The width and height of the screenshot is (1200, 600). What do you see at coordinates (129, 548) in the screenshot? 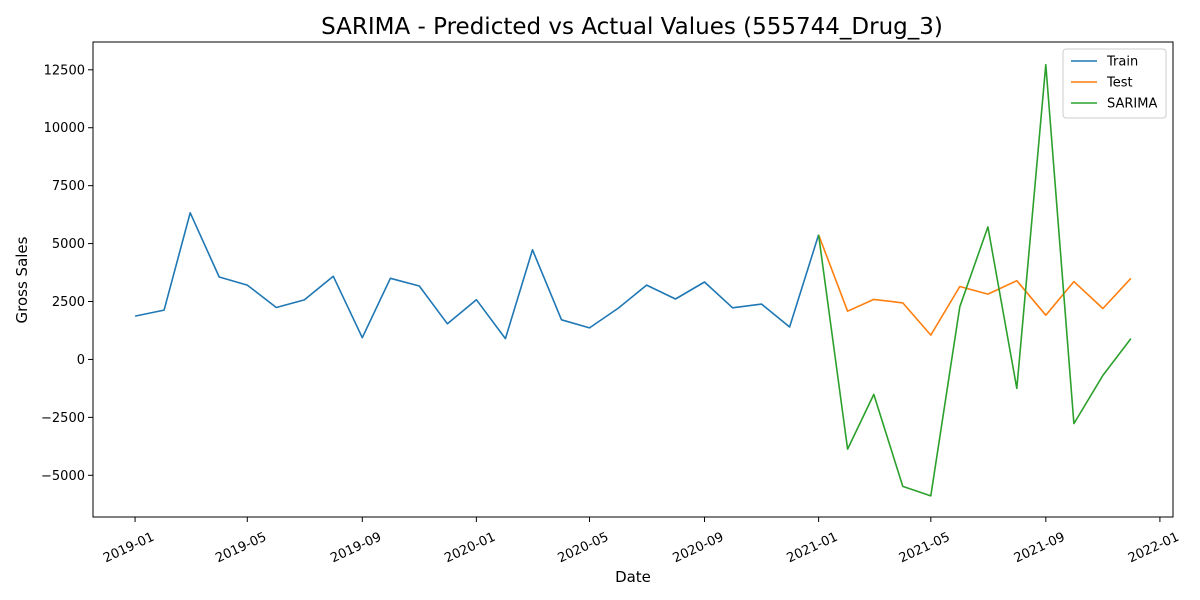
I see `x-tick-label: 2019-01` at bounding box center [129, 548].